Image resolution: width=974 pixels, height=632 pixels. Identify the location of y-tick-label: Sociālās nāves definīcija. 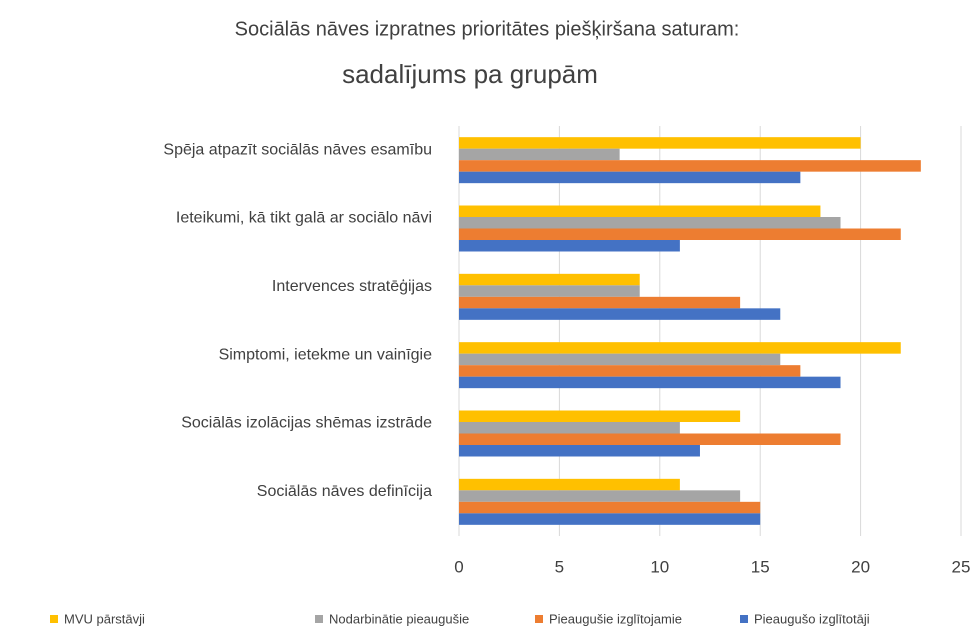
(344, 491).